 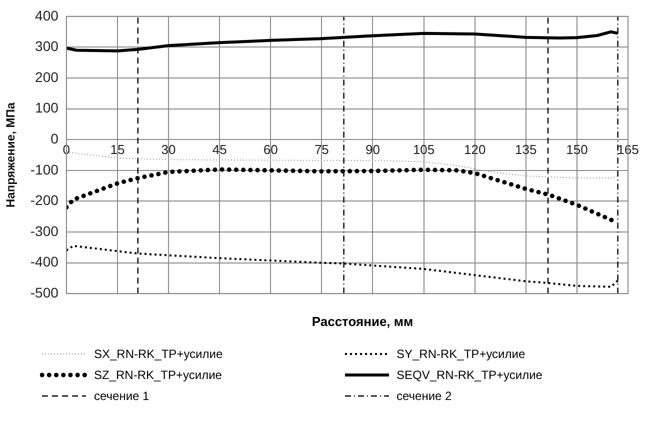 I want to click on x-tick-label: 60, so click(x=270, y=149).